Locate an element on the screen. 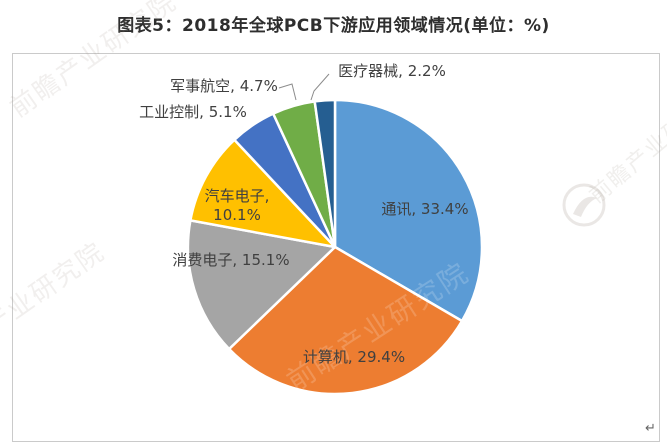 Image resolution: width=667 pixels, height=448 pixels. watermark-text: 产业研究院 is located at coordinates (55, 289).